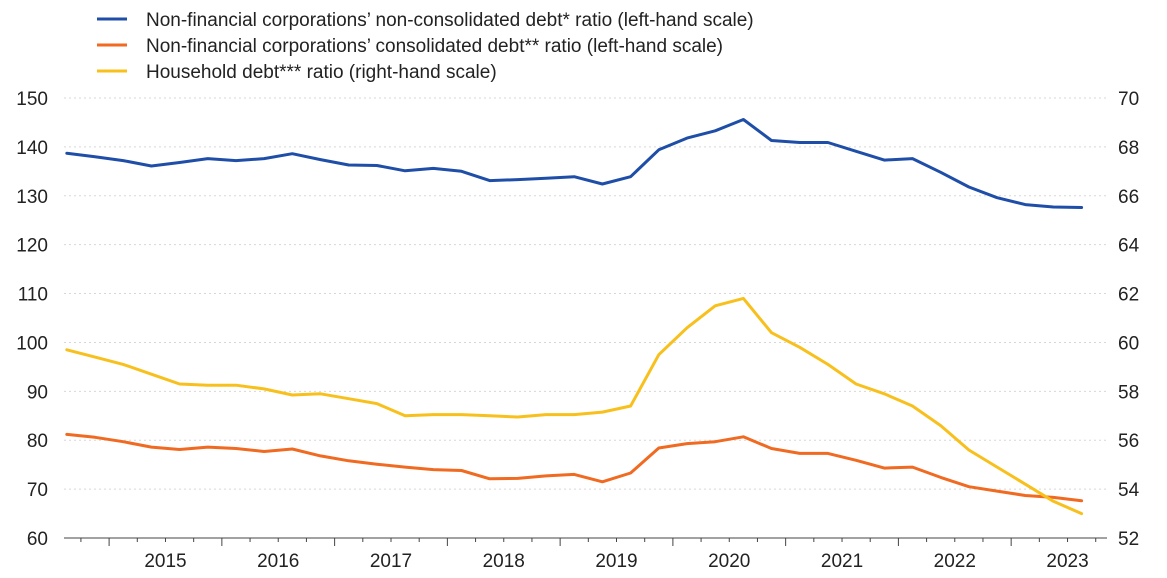 The image size is (1167, 578). What do you see at coordinates (37, 539) in the screenshot?
I see `y-tick-label: 60` at bounding box center [37, 539].